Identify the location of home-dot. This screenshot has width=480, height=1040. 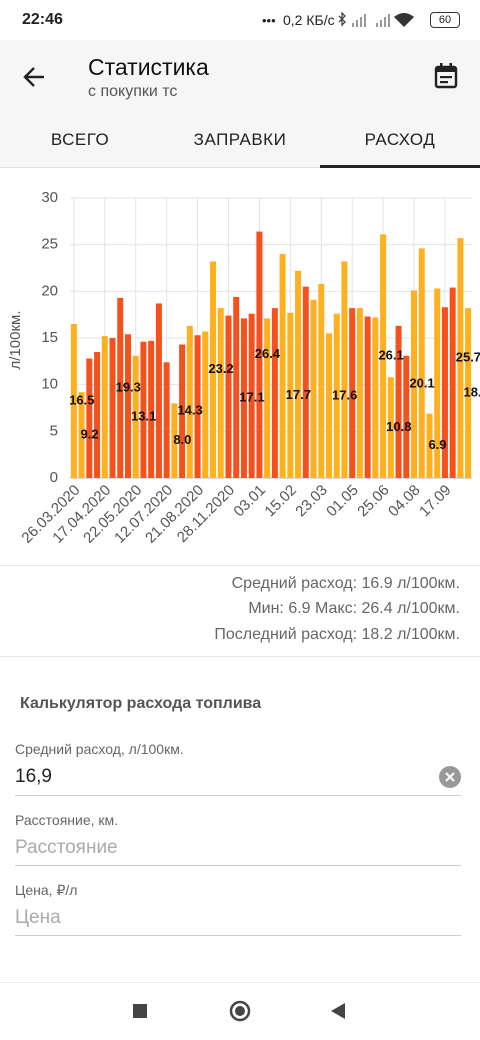
(240, 1011).